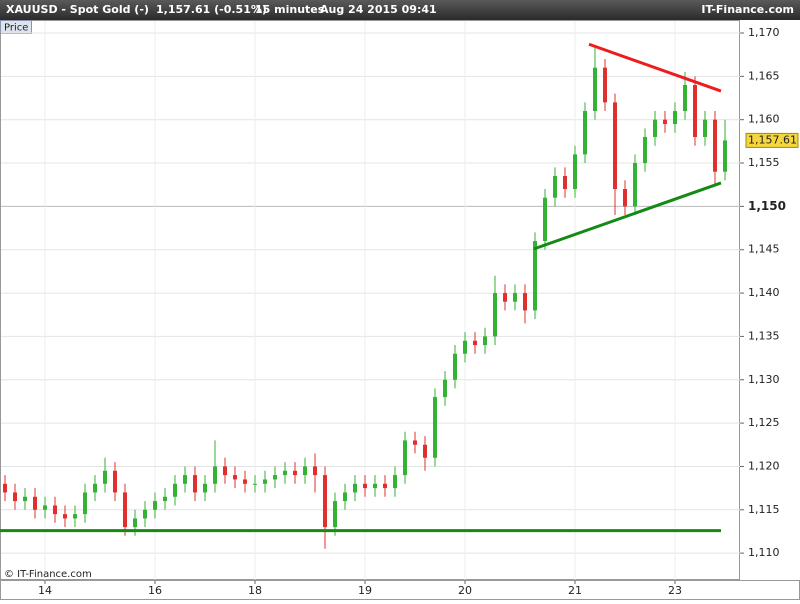 The width and height of the screenshot is (800, 604). Describe the element at coordinates (365, 590) in the screenshot. I see `x-tick-label: 19` at that location.